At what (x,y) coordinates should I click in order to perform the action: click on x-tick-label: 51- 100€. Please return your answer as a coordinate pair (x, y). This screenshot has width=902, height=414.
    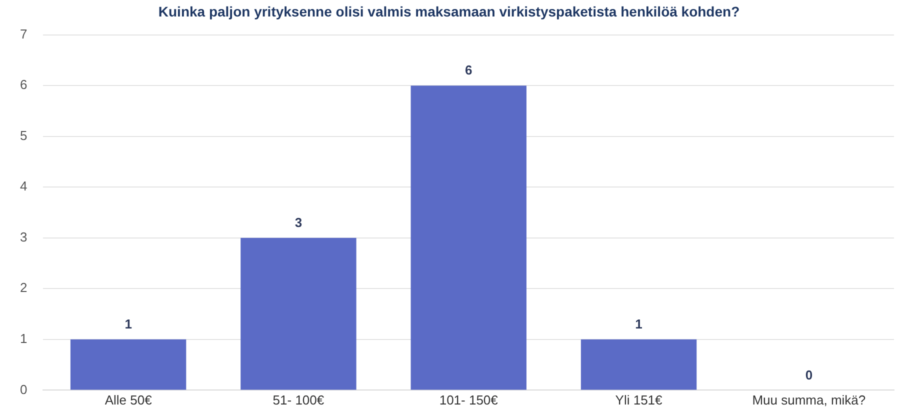
    Looking at the image, I should click on (298, 400).